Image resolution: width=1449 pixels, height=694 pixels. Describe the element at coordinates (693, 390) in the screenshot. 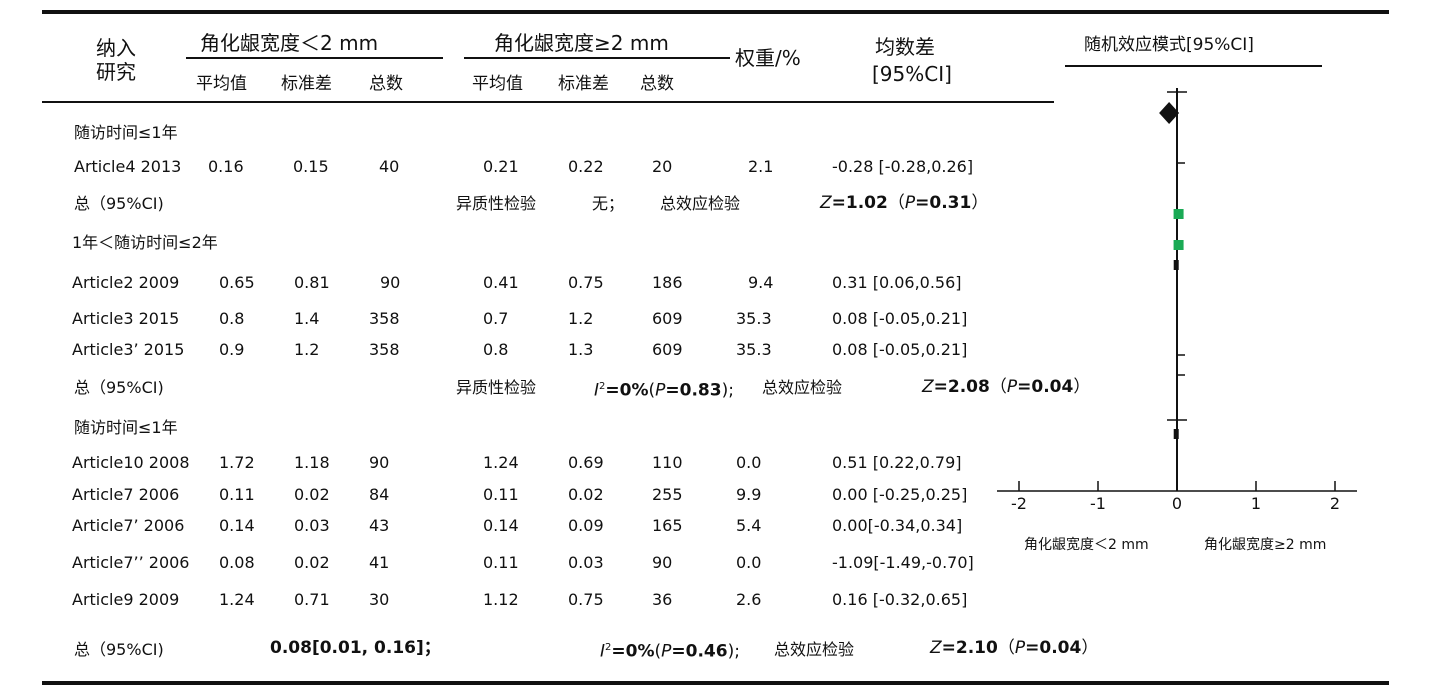

I see `p1-value: =0.83` at that location.